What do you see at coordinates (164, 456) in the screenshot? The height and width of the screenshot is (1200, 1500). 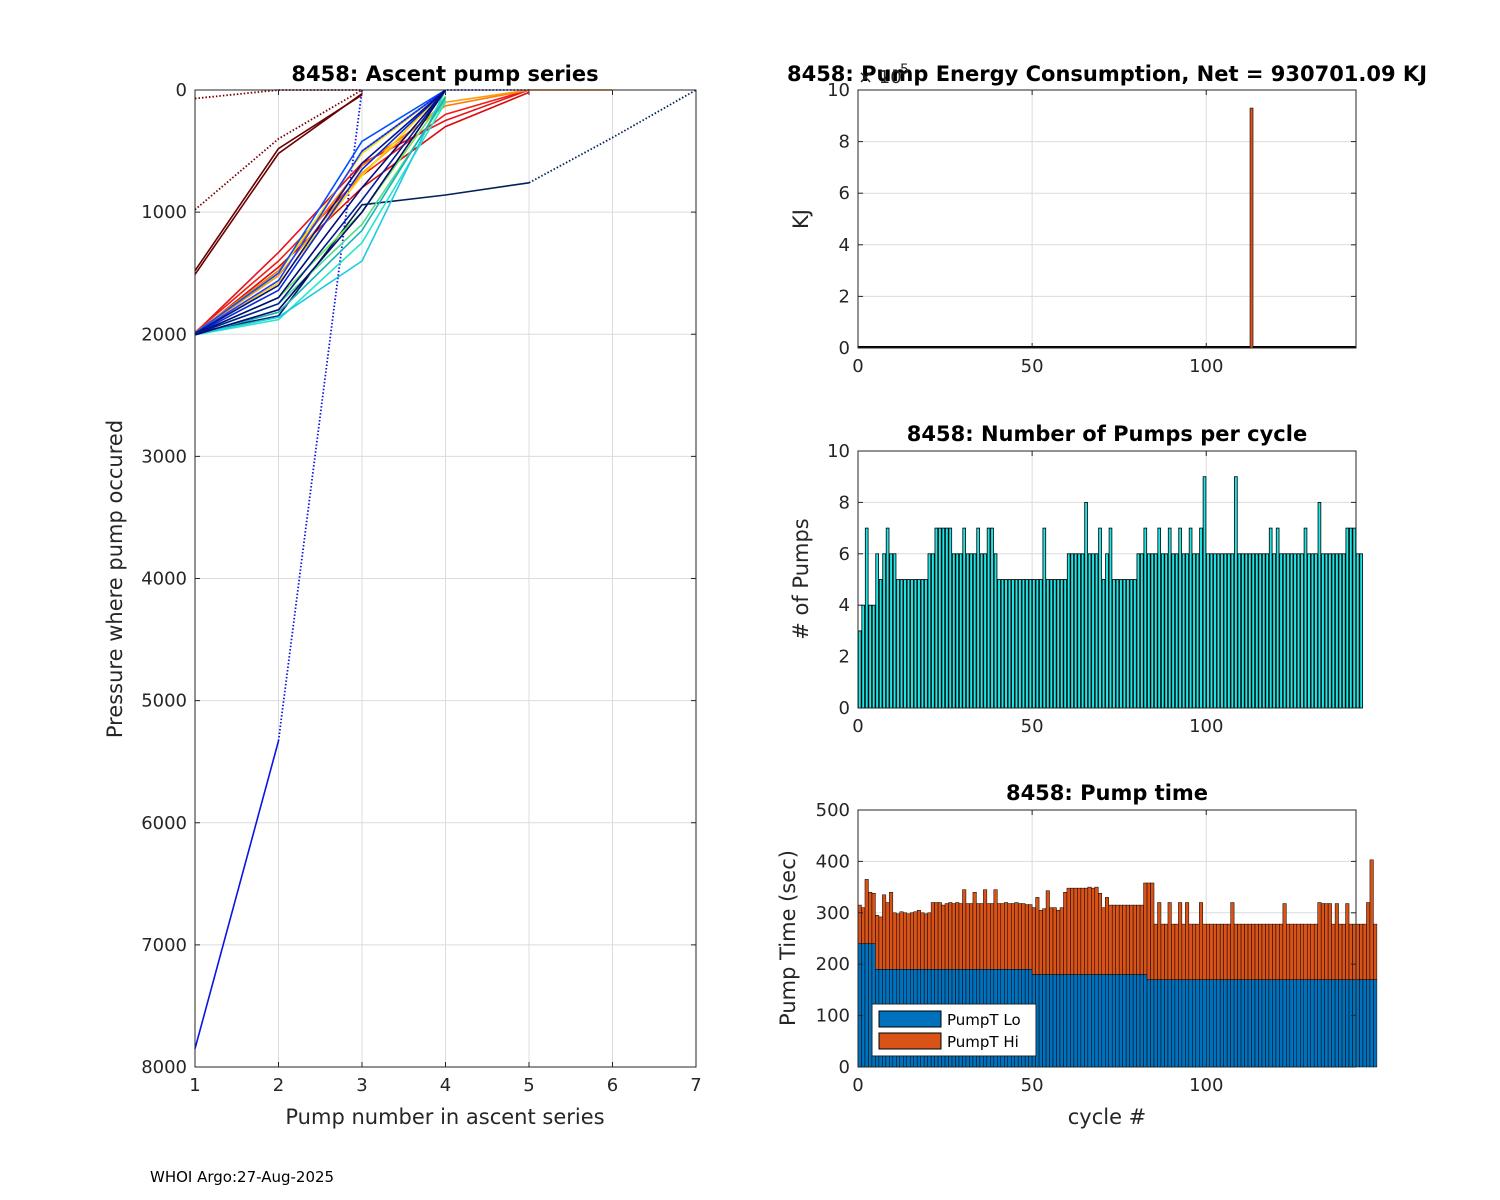 I see `ascent-ytick-label: 3000` at bounding box center [164, 456].